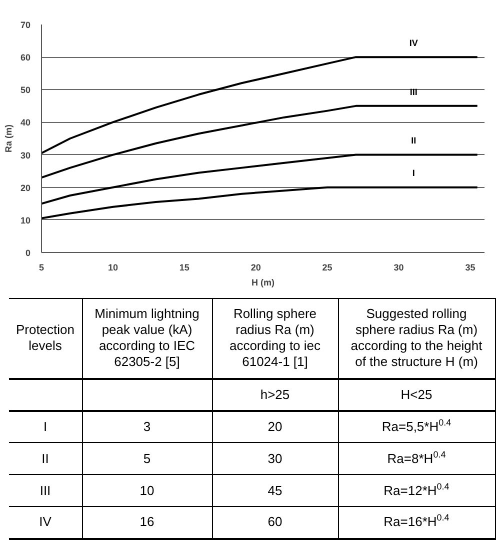 The height and width of the screenshot is (546, 500). I want to click on text: 10, so click(147, 490).